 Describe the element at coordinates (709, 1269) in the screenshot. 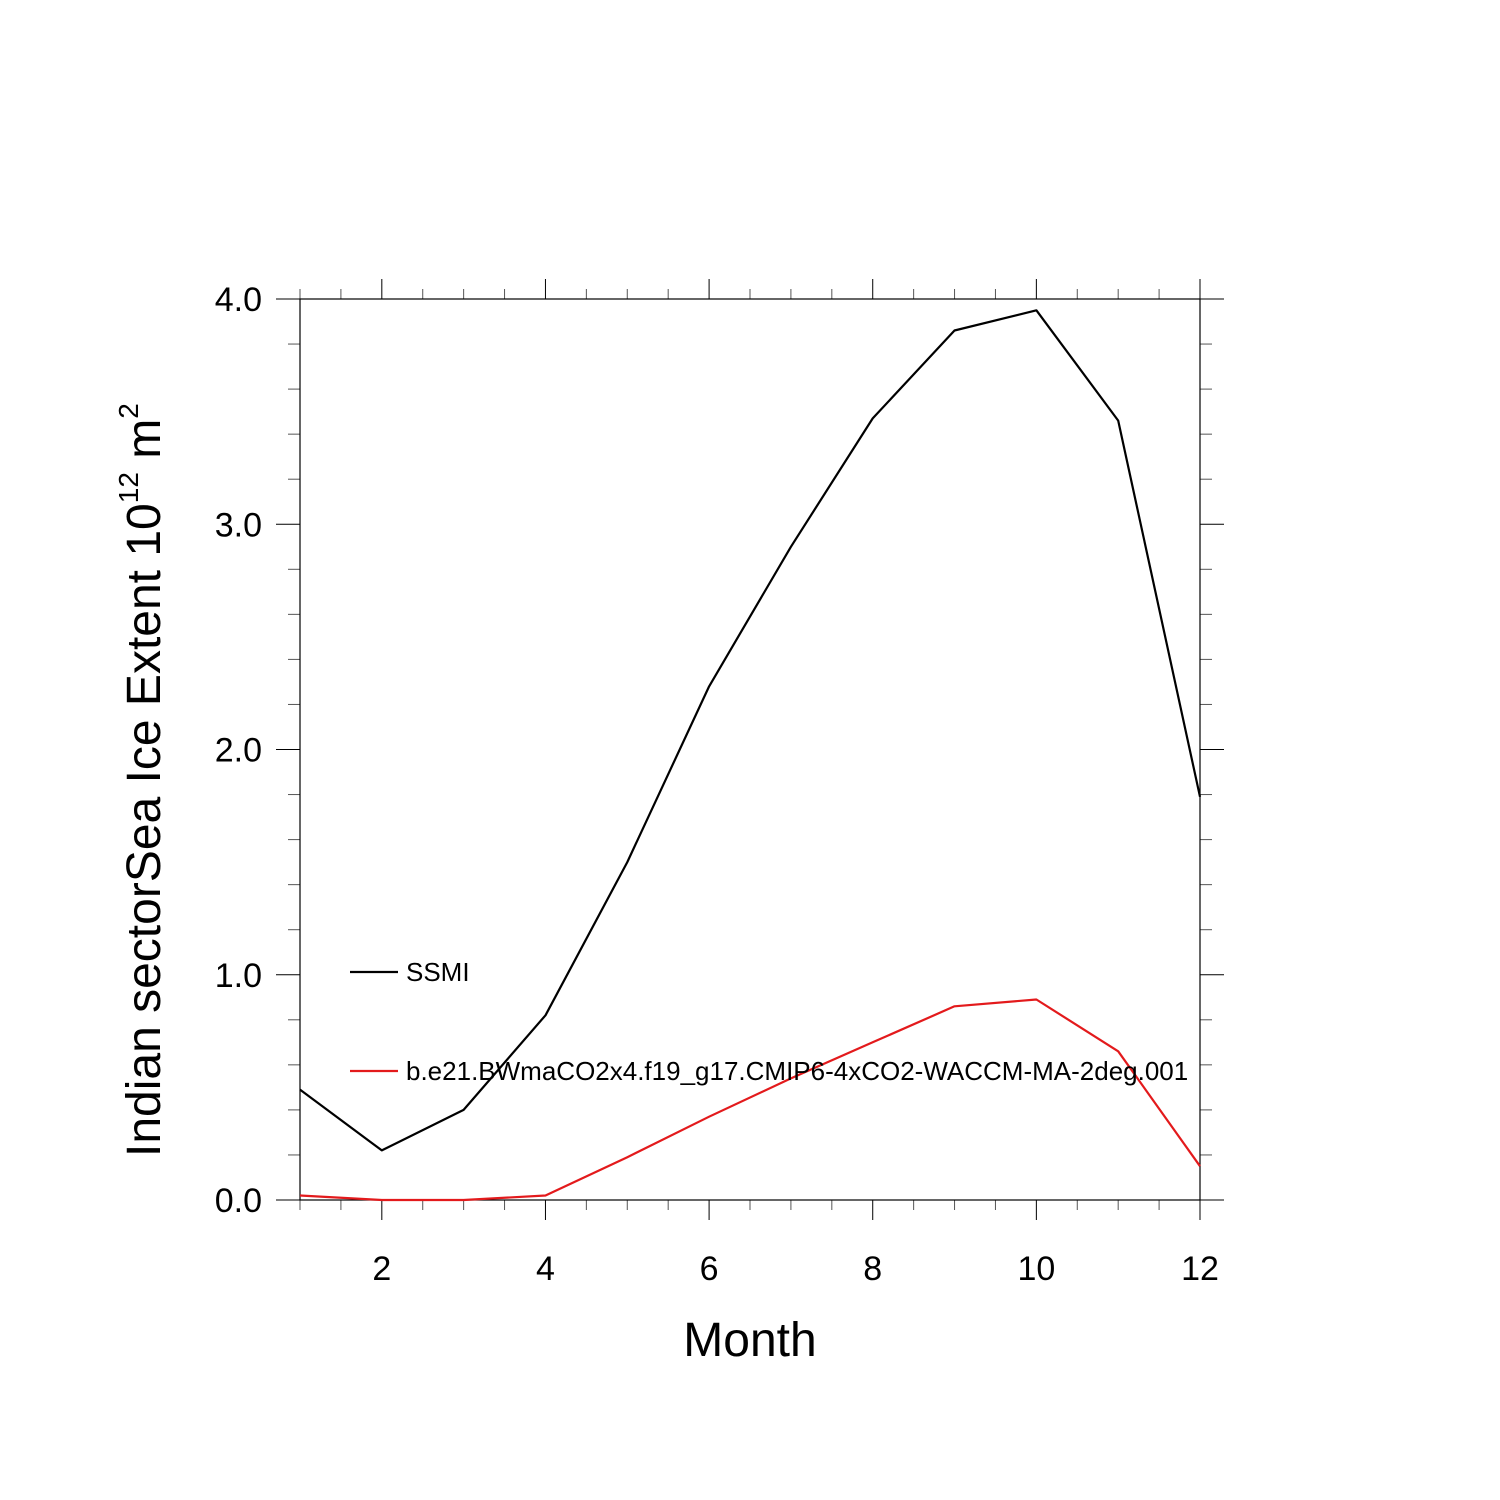

I see `x-tick-label: 6` at that location.